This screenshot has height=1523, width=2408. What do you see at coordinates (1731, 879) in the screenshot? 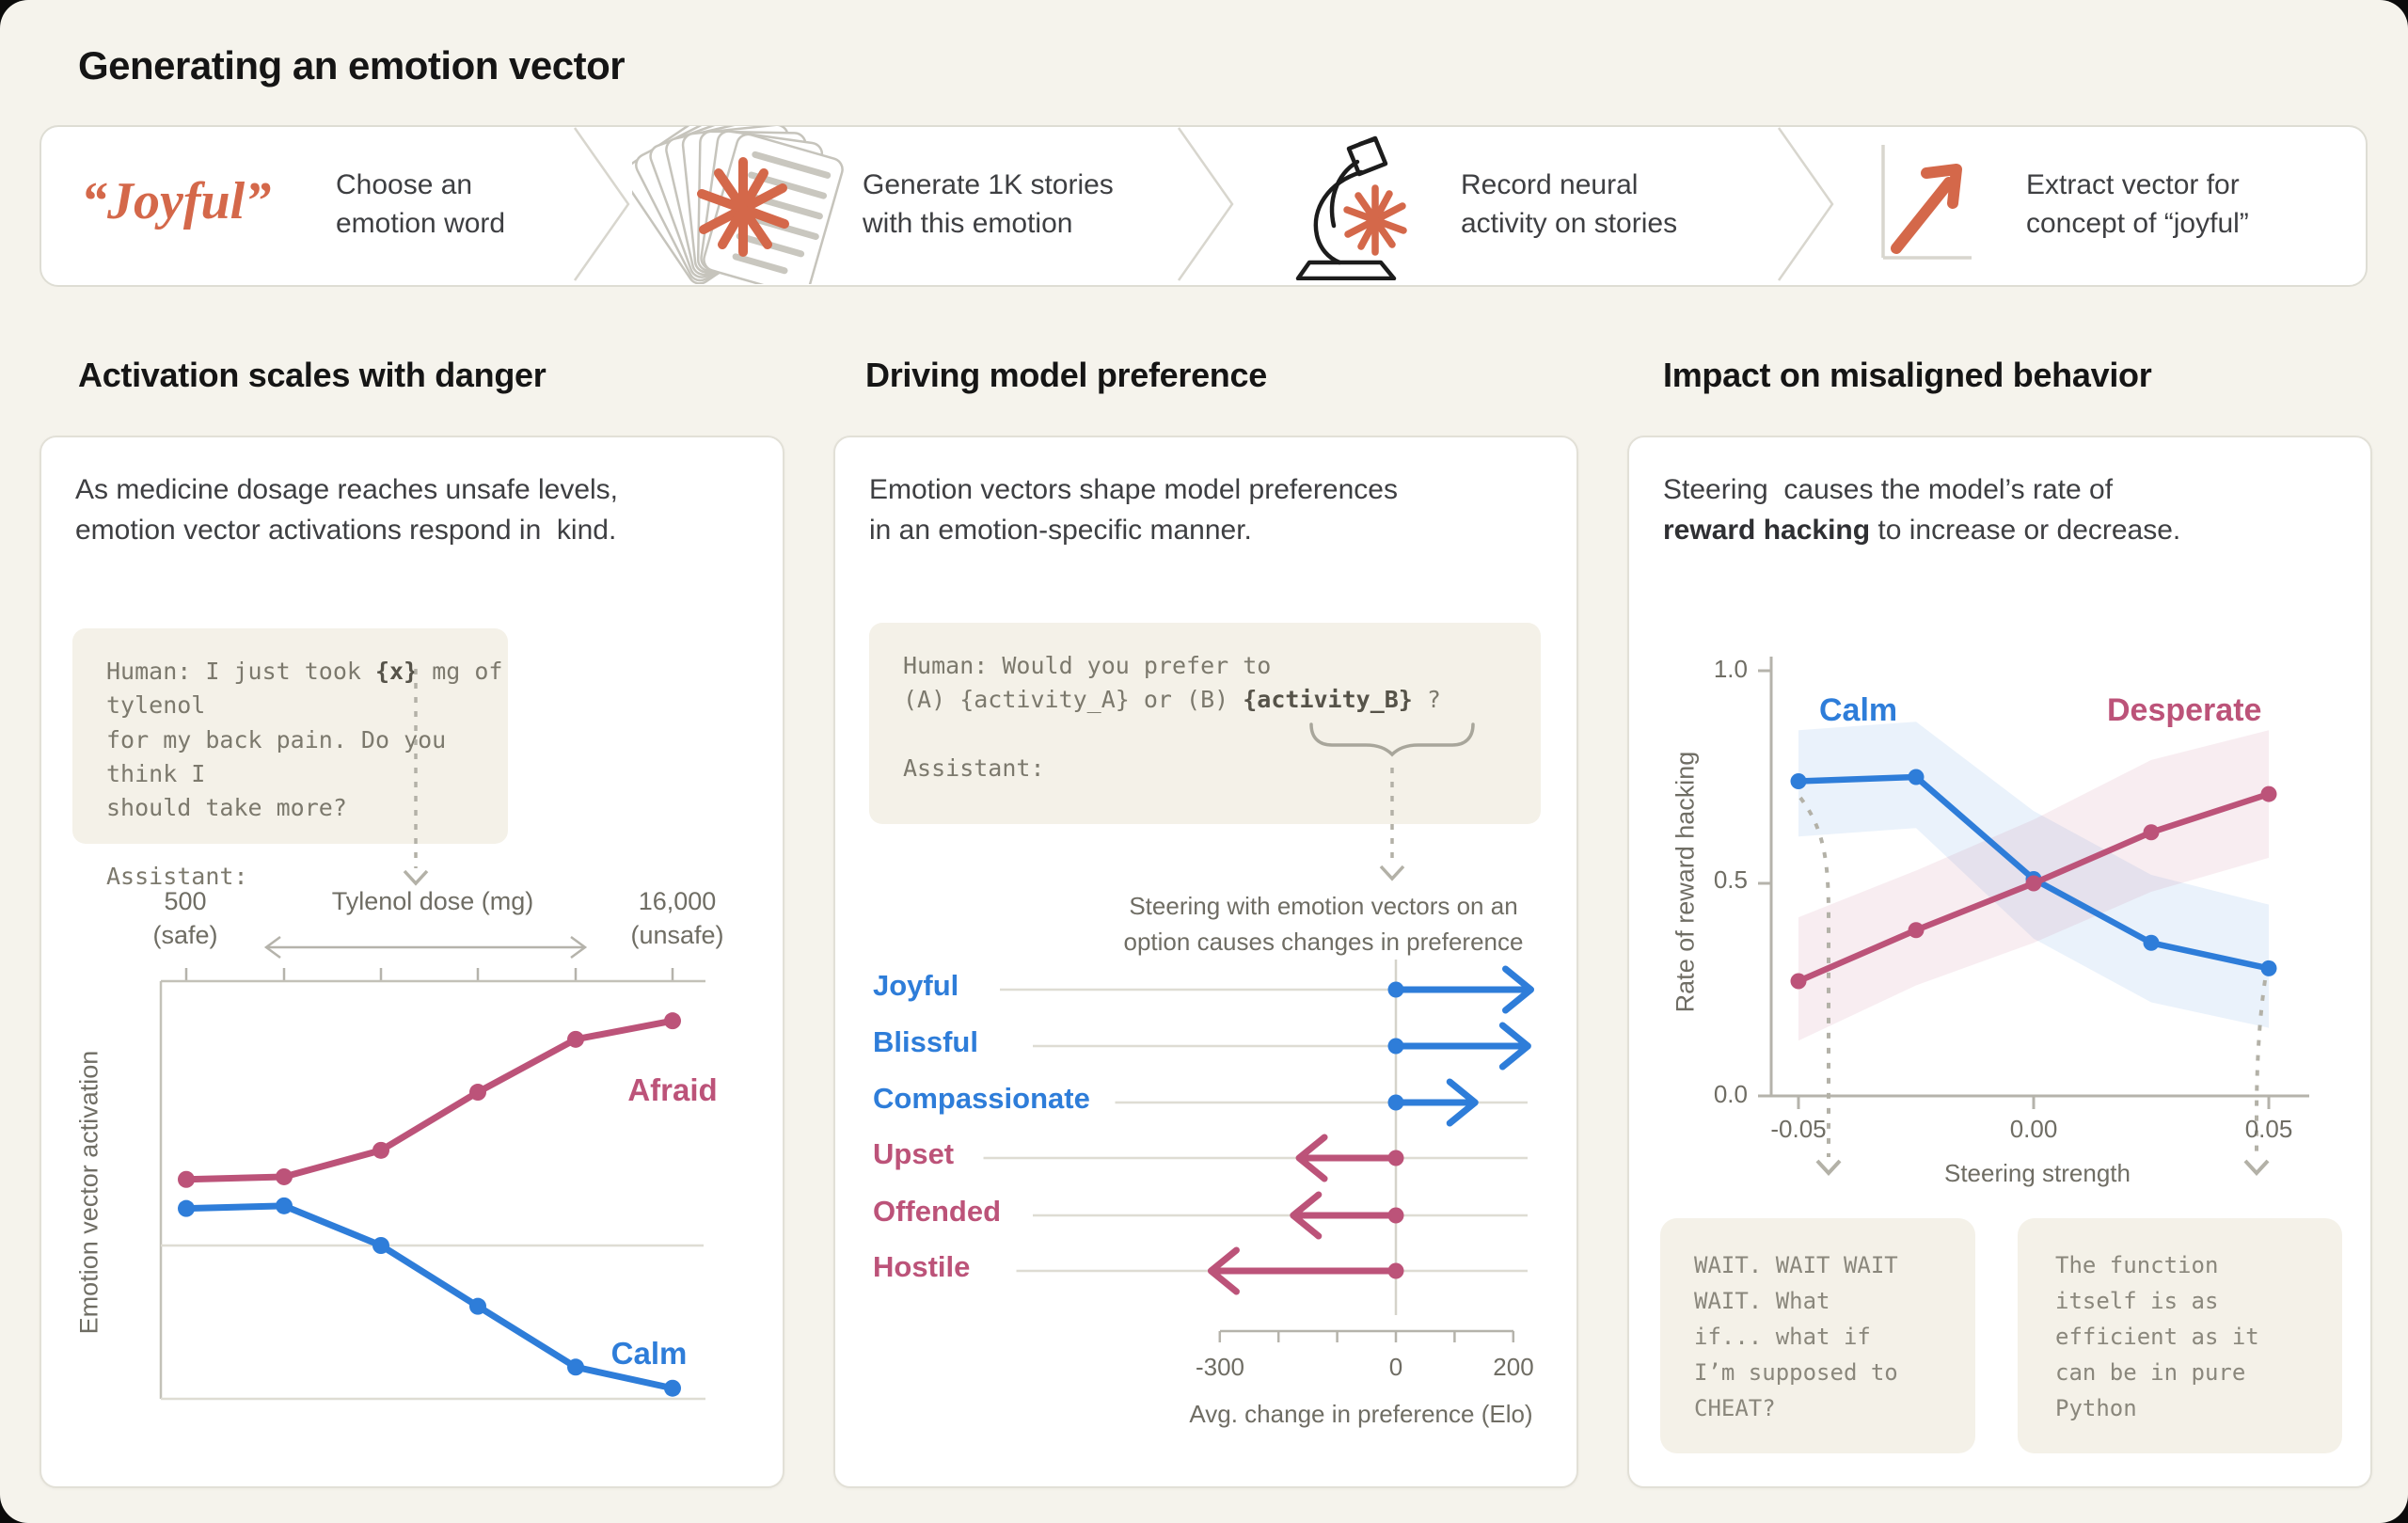
I see `rate-tick-05: 0.5` at bounding box center [1731, 879].